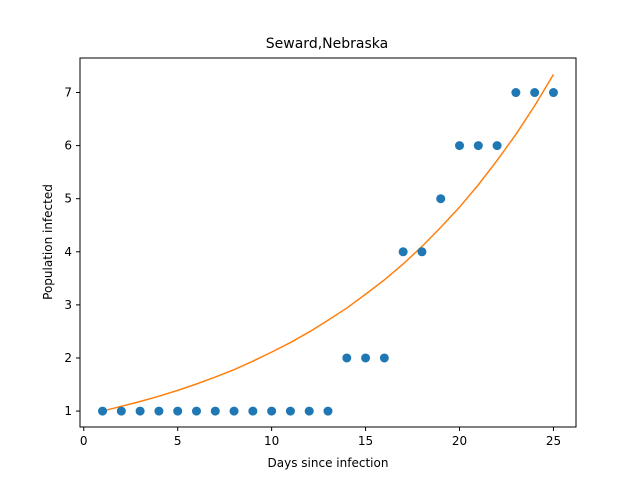 The image size is (640, 480). What do you see at coordinates (271, 441) in the screenshot?
I see `x-tick-label: 10` at bounding box center [271, 441].